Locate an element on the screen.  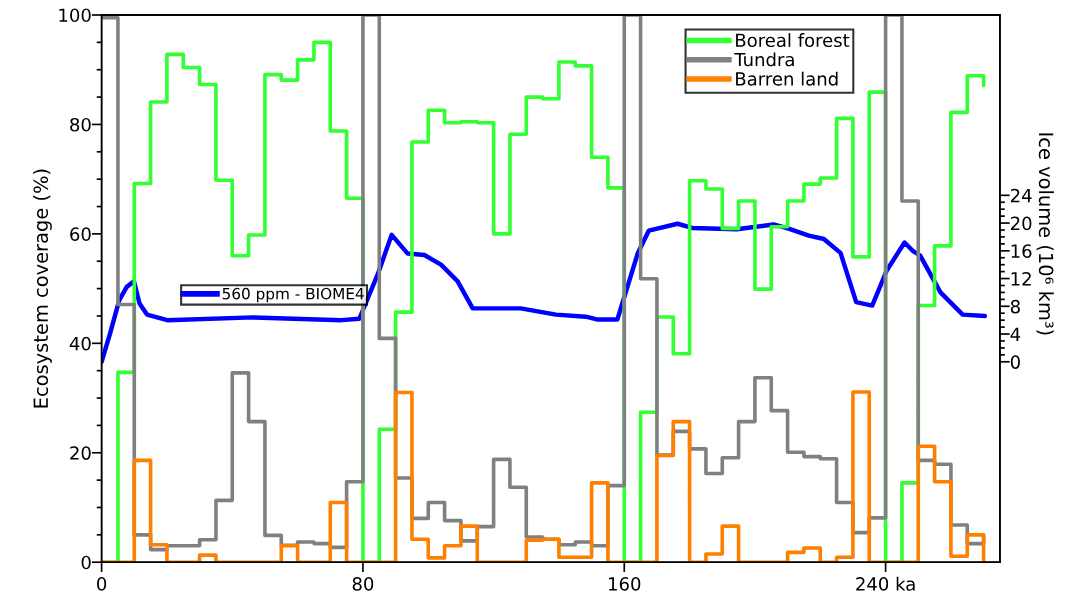
y2-tick-label: 16 is located at coordinates (1021, 251).